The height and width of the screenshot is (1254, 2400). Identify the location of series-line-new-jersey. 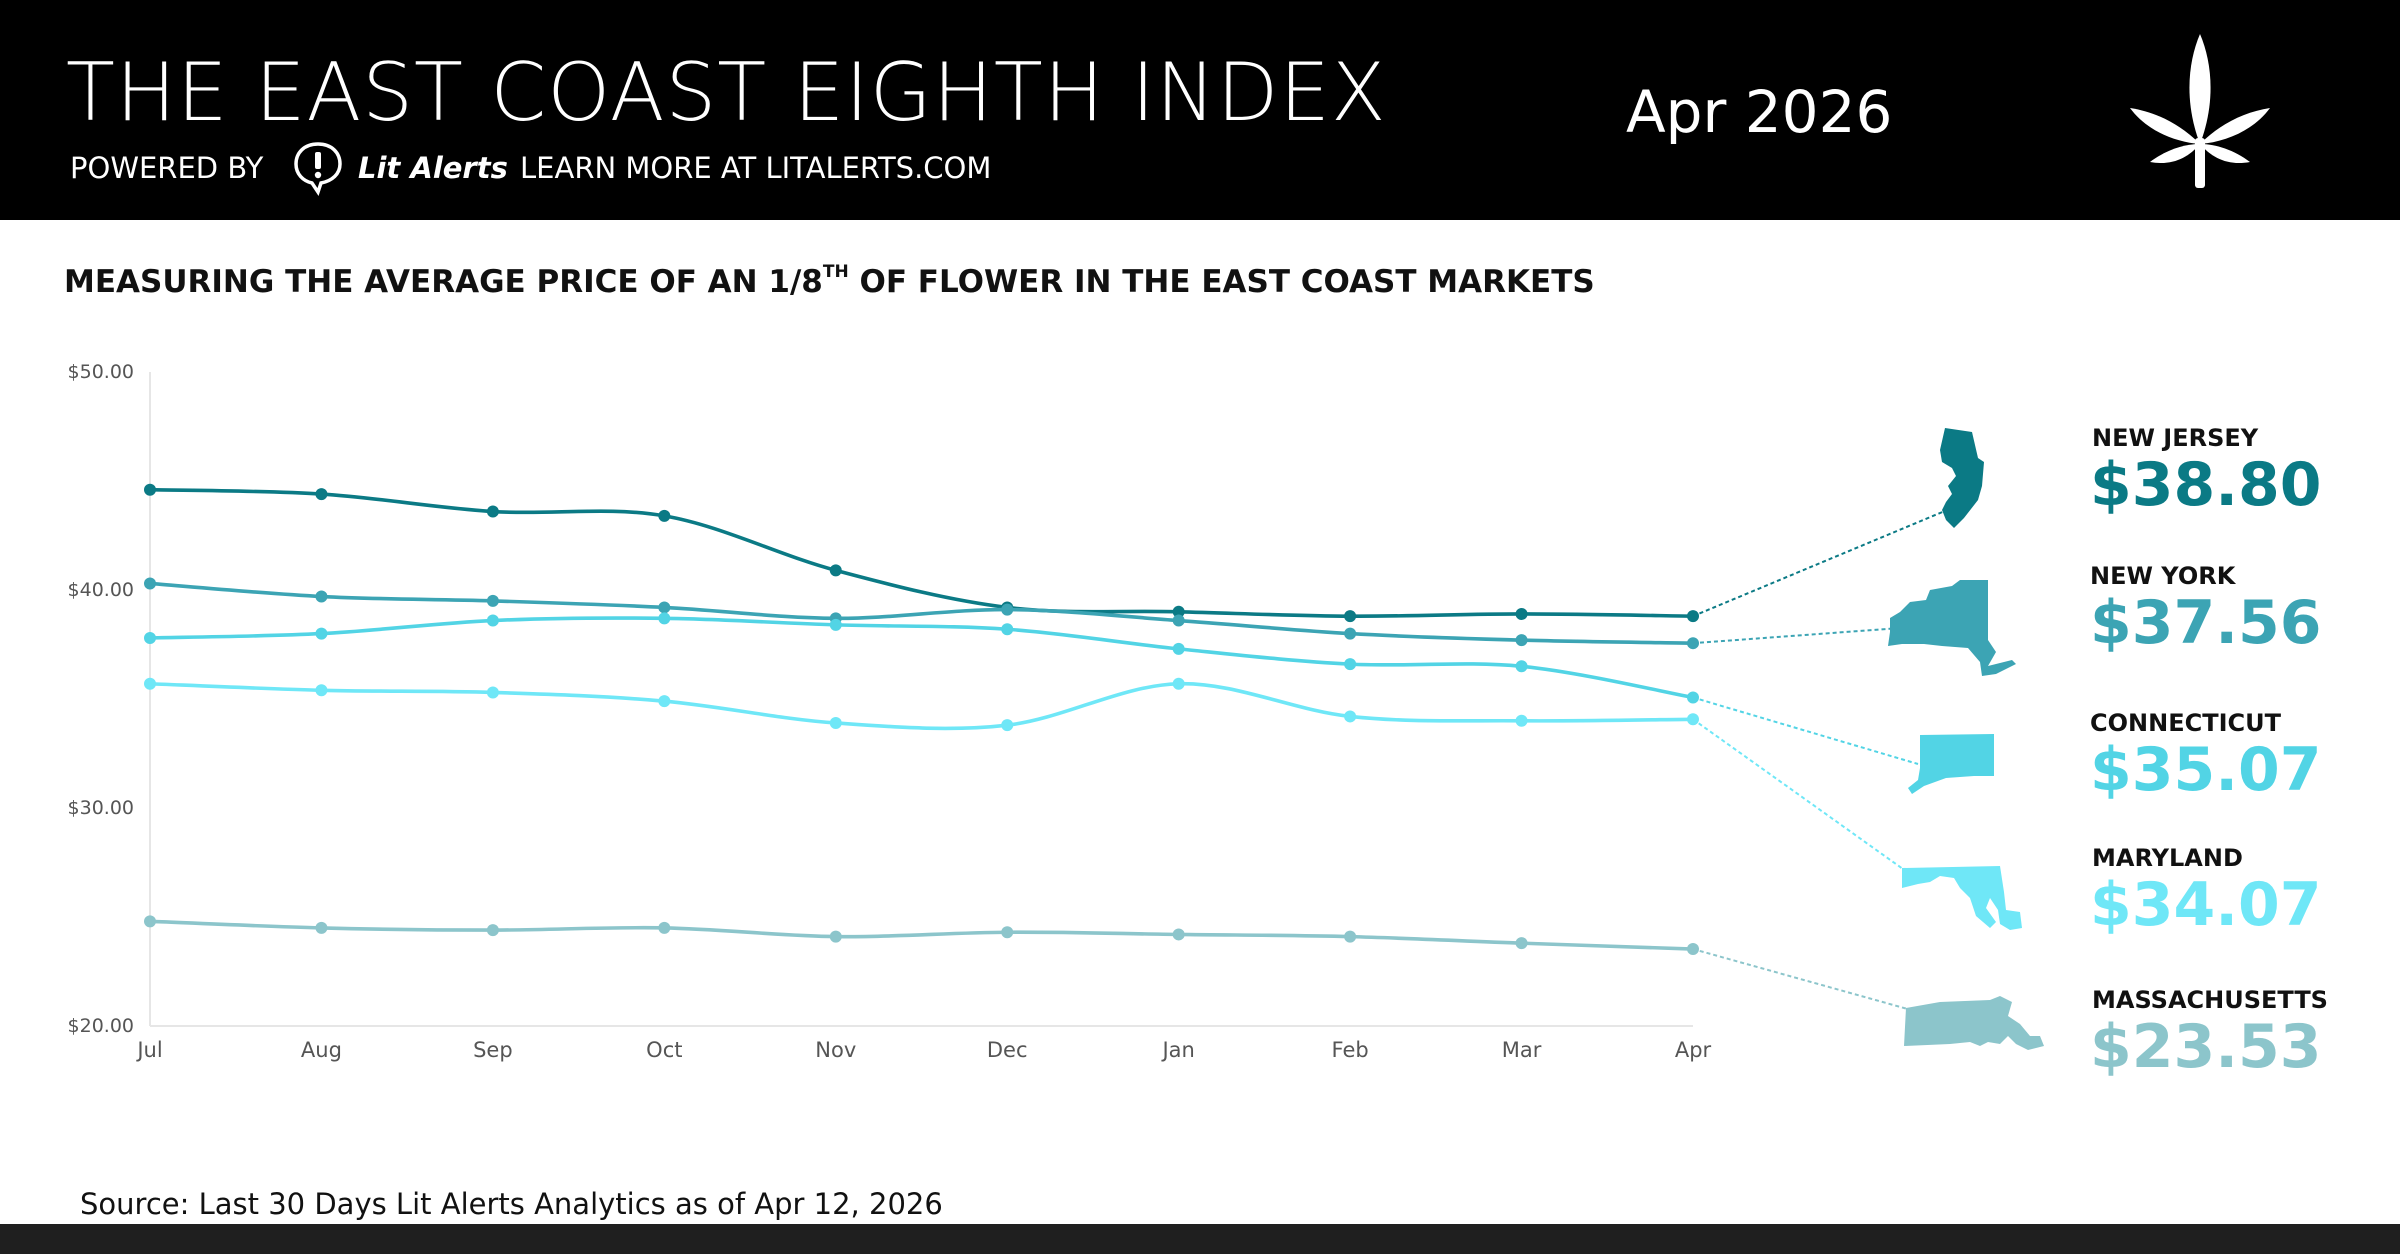
(921, 552).